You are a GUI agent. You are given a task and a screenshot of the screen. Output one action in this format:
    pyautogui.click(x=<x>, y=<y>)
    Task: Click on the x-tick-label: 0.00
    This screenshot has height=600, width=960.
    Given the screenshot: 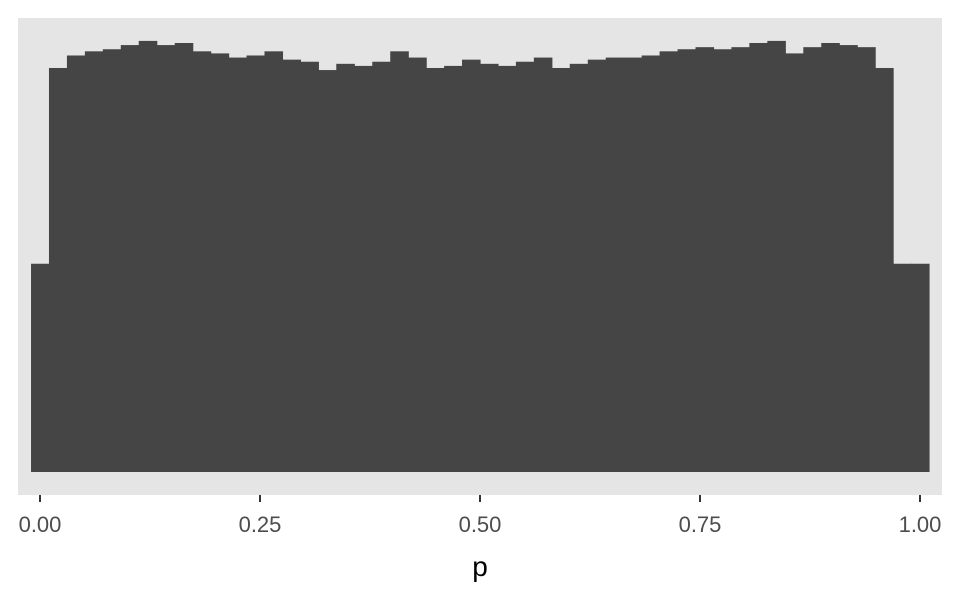 What is the action you would take?
    pyautogui.click(x=40, y=524)
    